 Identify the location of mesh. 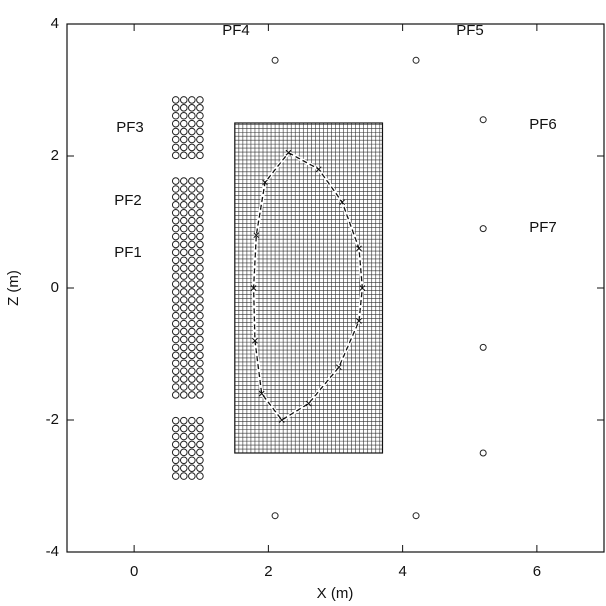
(308, 288).